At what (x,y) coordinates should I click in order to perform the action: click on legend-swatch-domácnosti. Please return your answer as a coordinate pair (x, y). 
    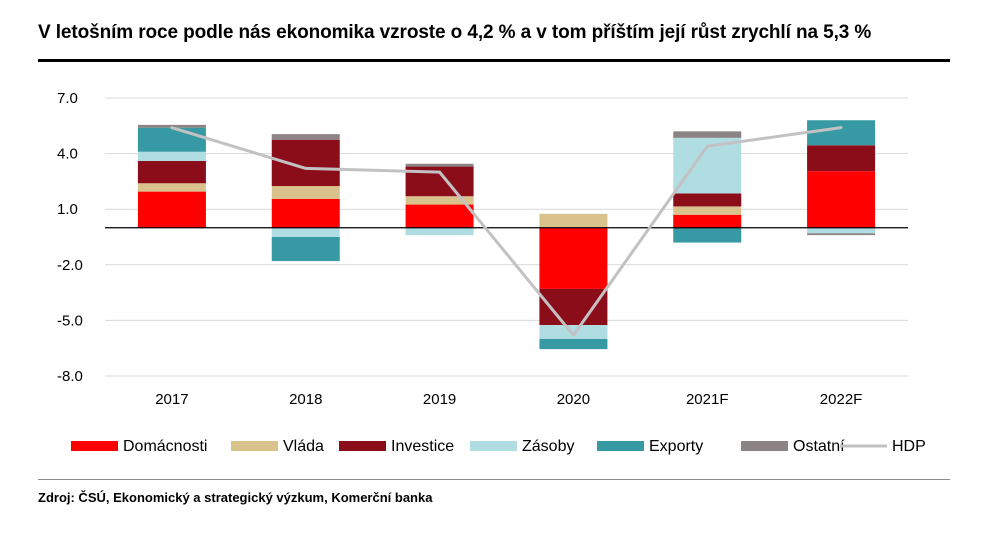
    Looking at the image, I should click on (94, 446).